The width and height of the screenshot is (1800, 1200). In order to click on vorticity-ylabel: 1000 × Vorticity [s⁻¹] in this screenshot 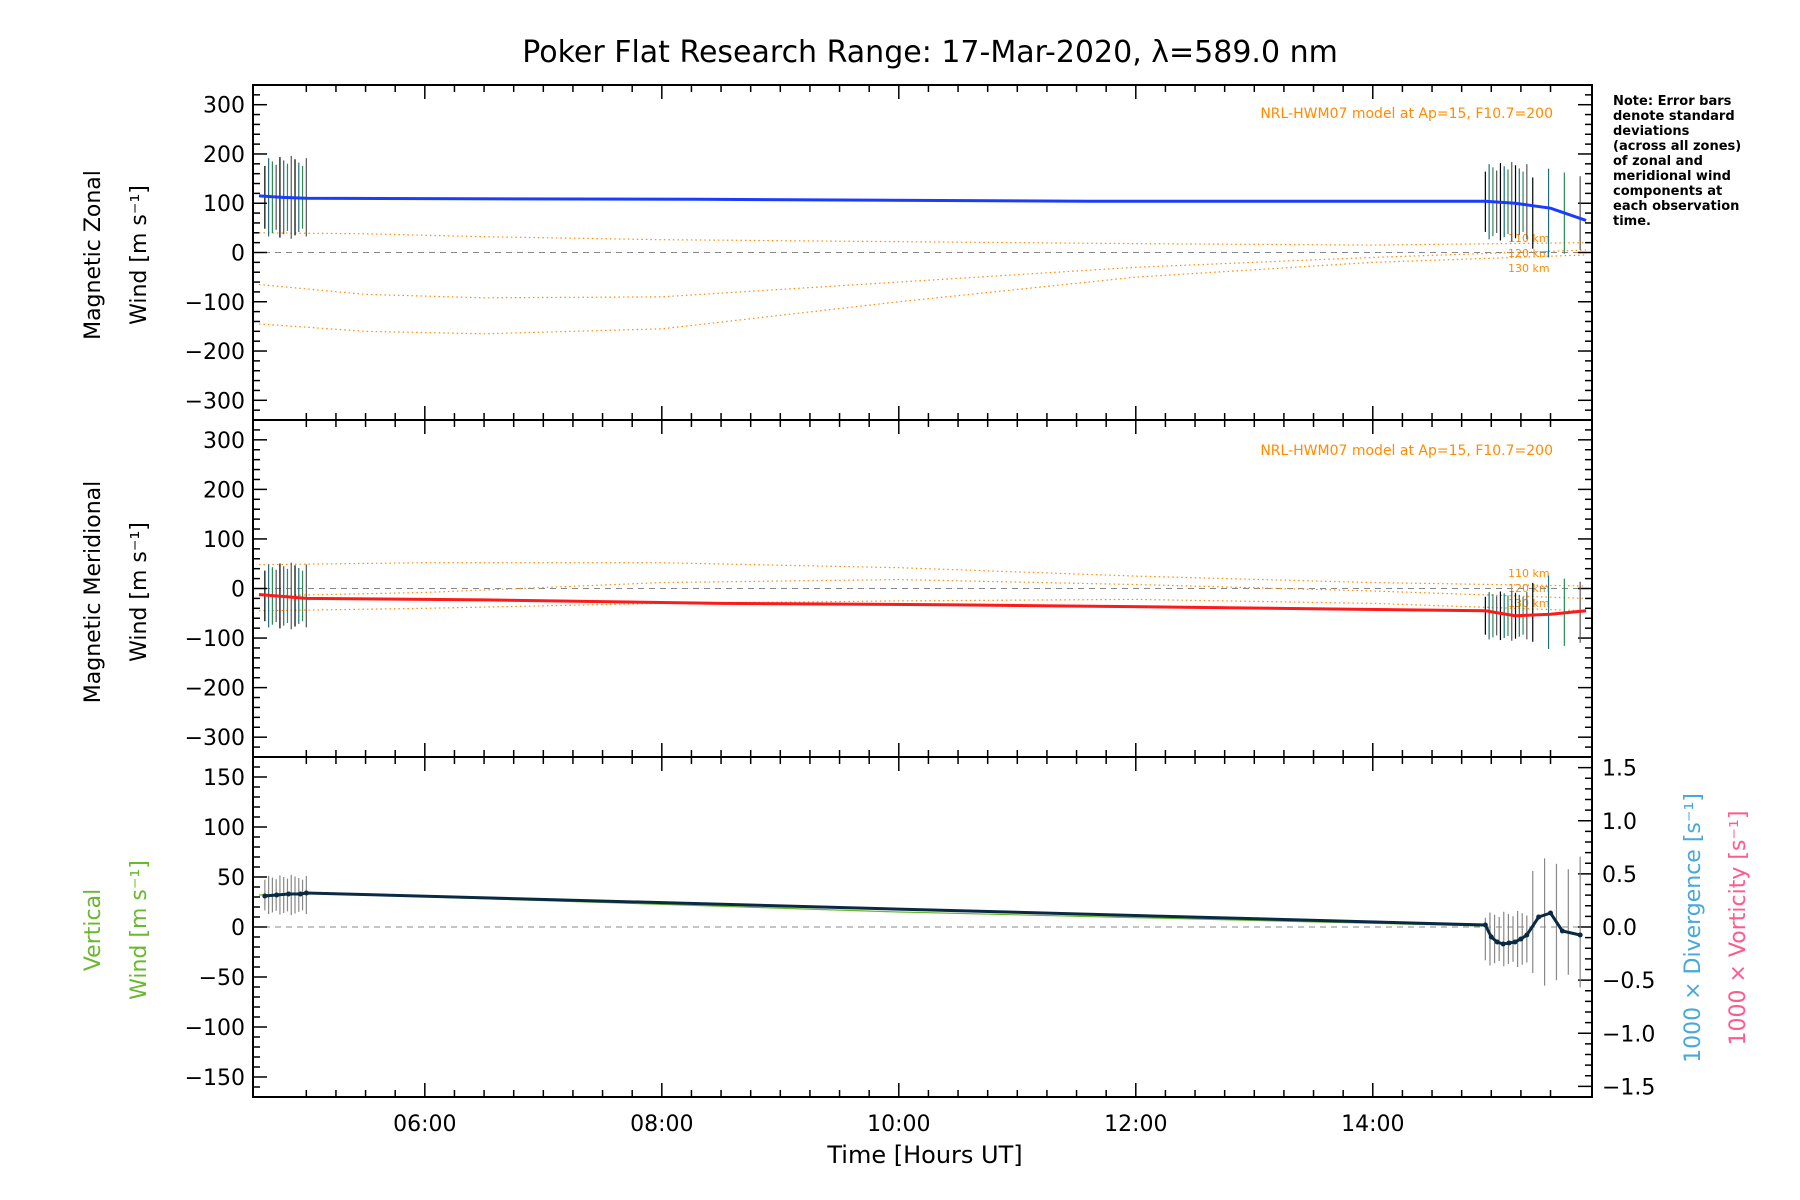, I will do `click(1738, 928)`.